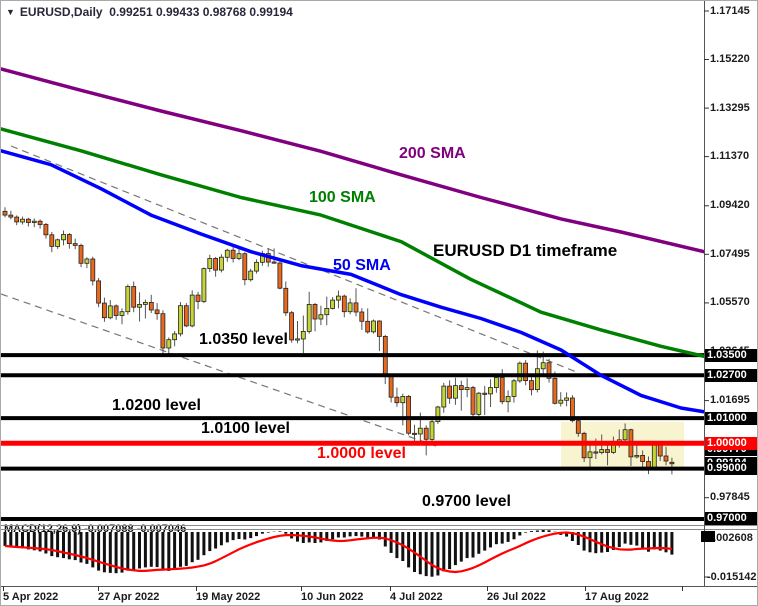 This screenshot has width=758, height=606. I want to click on date-axis-label: 19 May 2022, so click(228, 597).